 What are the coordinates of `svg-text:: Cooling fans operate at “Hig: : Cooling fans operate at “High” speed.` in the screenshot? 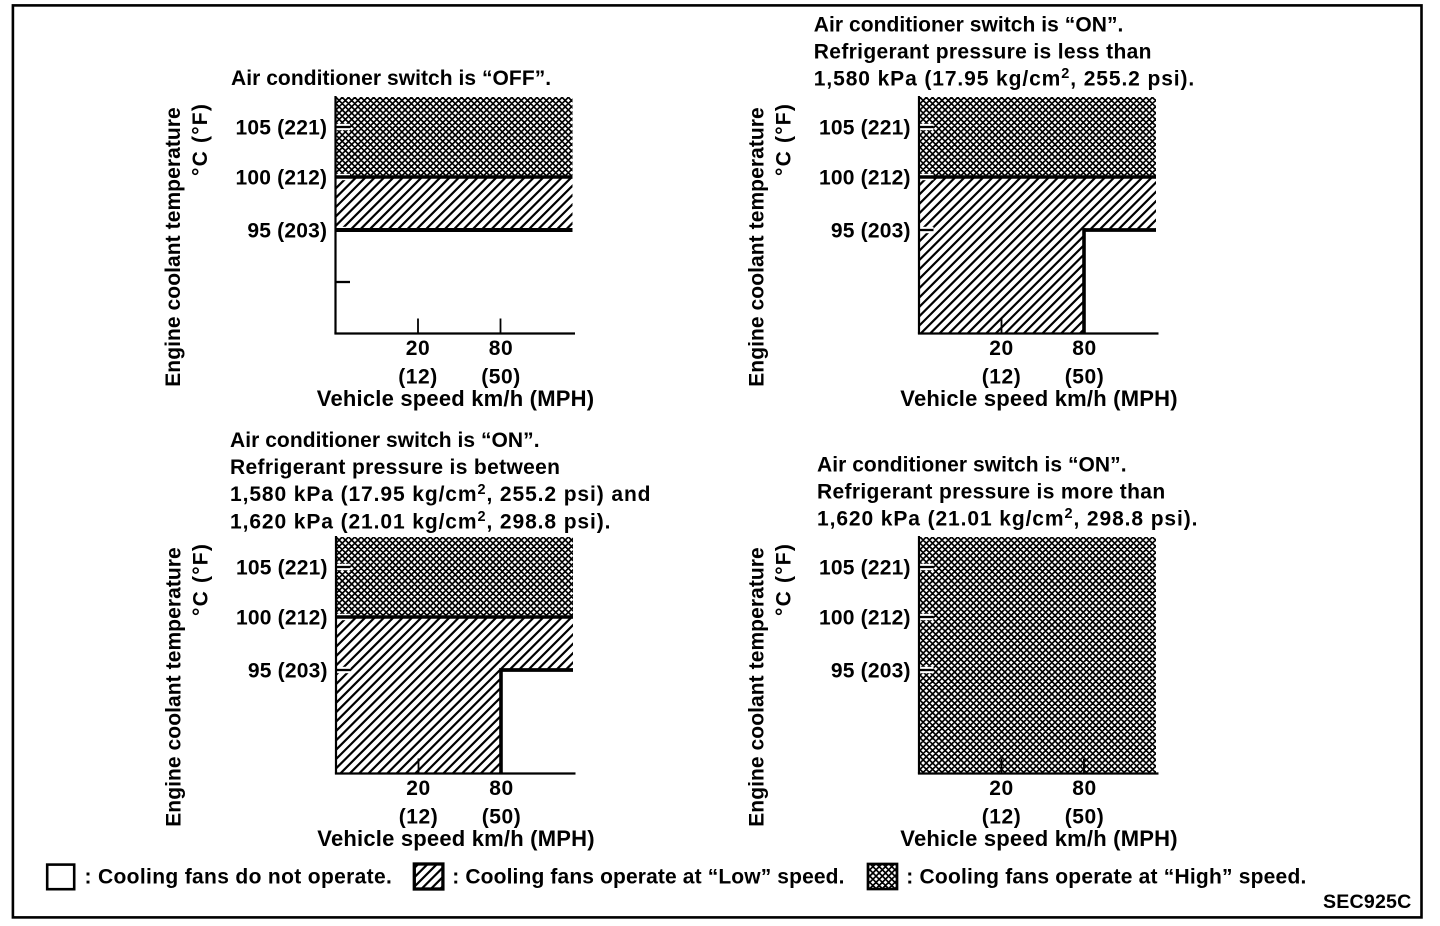 It's located at (1106, 877).